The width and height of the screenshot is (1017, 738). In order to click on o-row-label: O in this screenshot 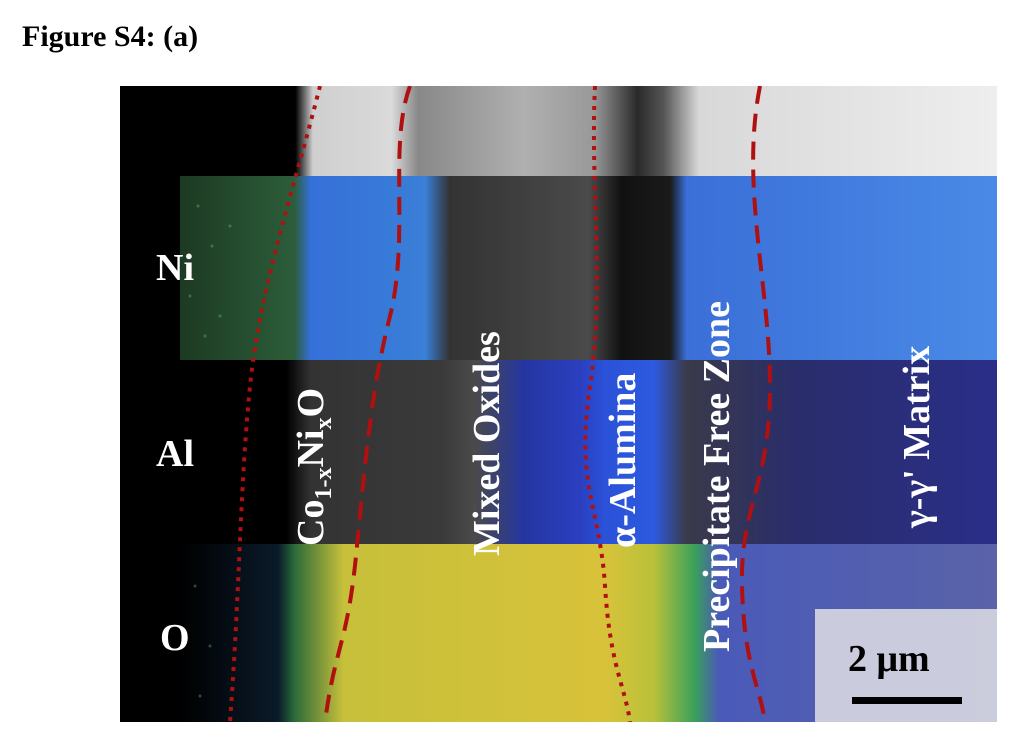, I will do `click(175, 638)`.